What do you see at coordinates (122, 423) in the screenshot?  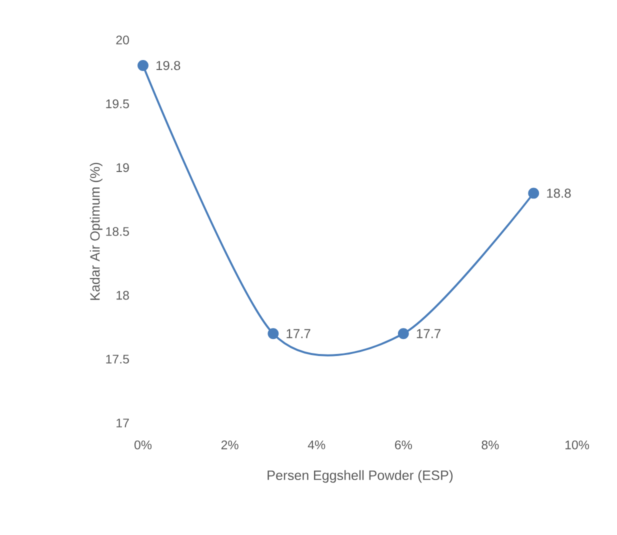 I see `y-tick-label: 17` at bounding box center [122, 423].